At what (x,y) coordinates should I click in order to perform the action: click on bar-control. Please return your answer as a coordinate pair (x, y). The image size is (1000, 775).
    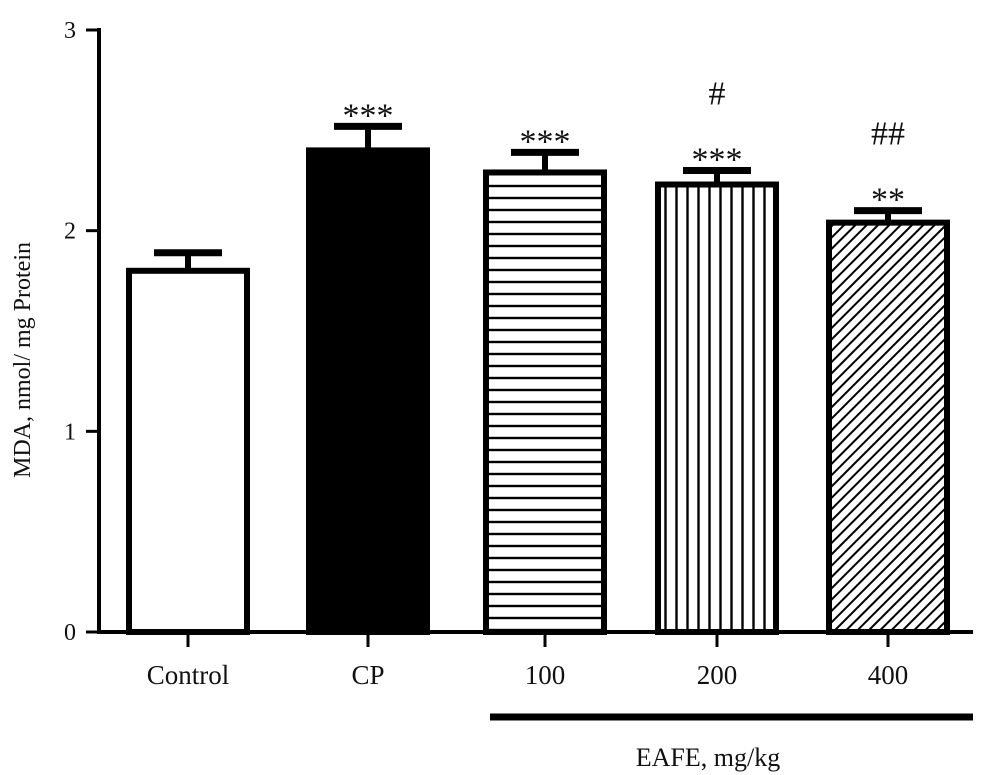
    Looking at the image, I should click on (188, 451).